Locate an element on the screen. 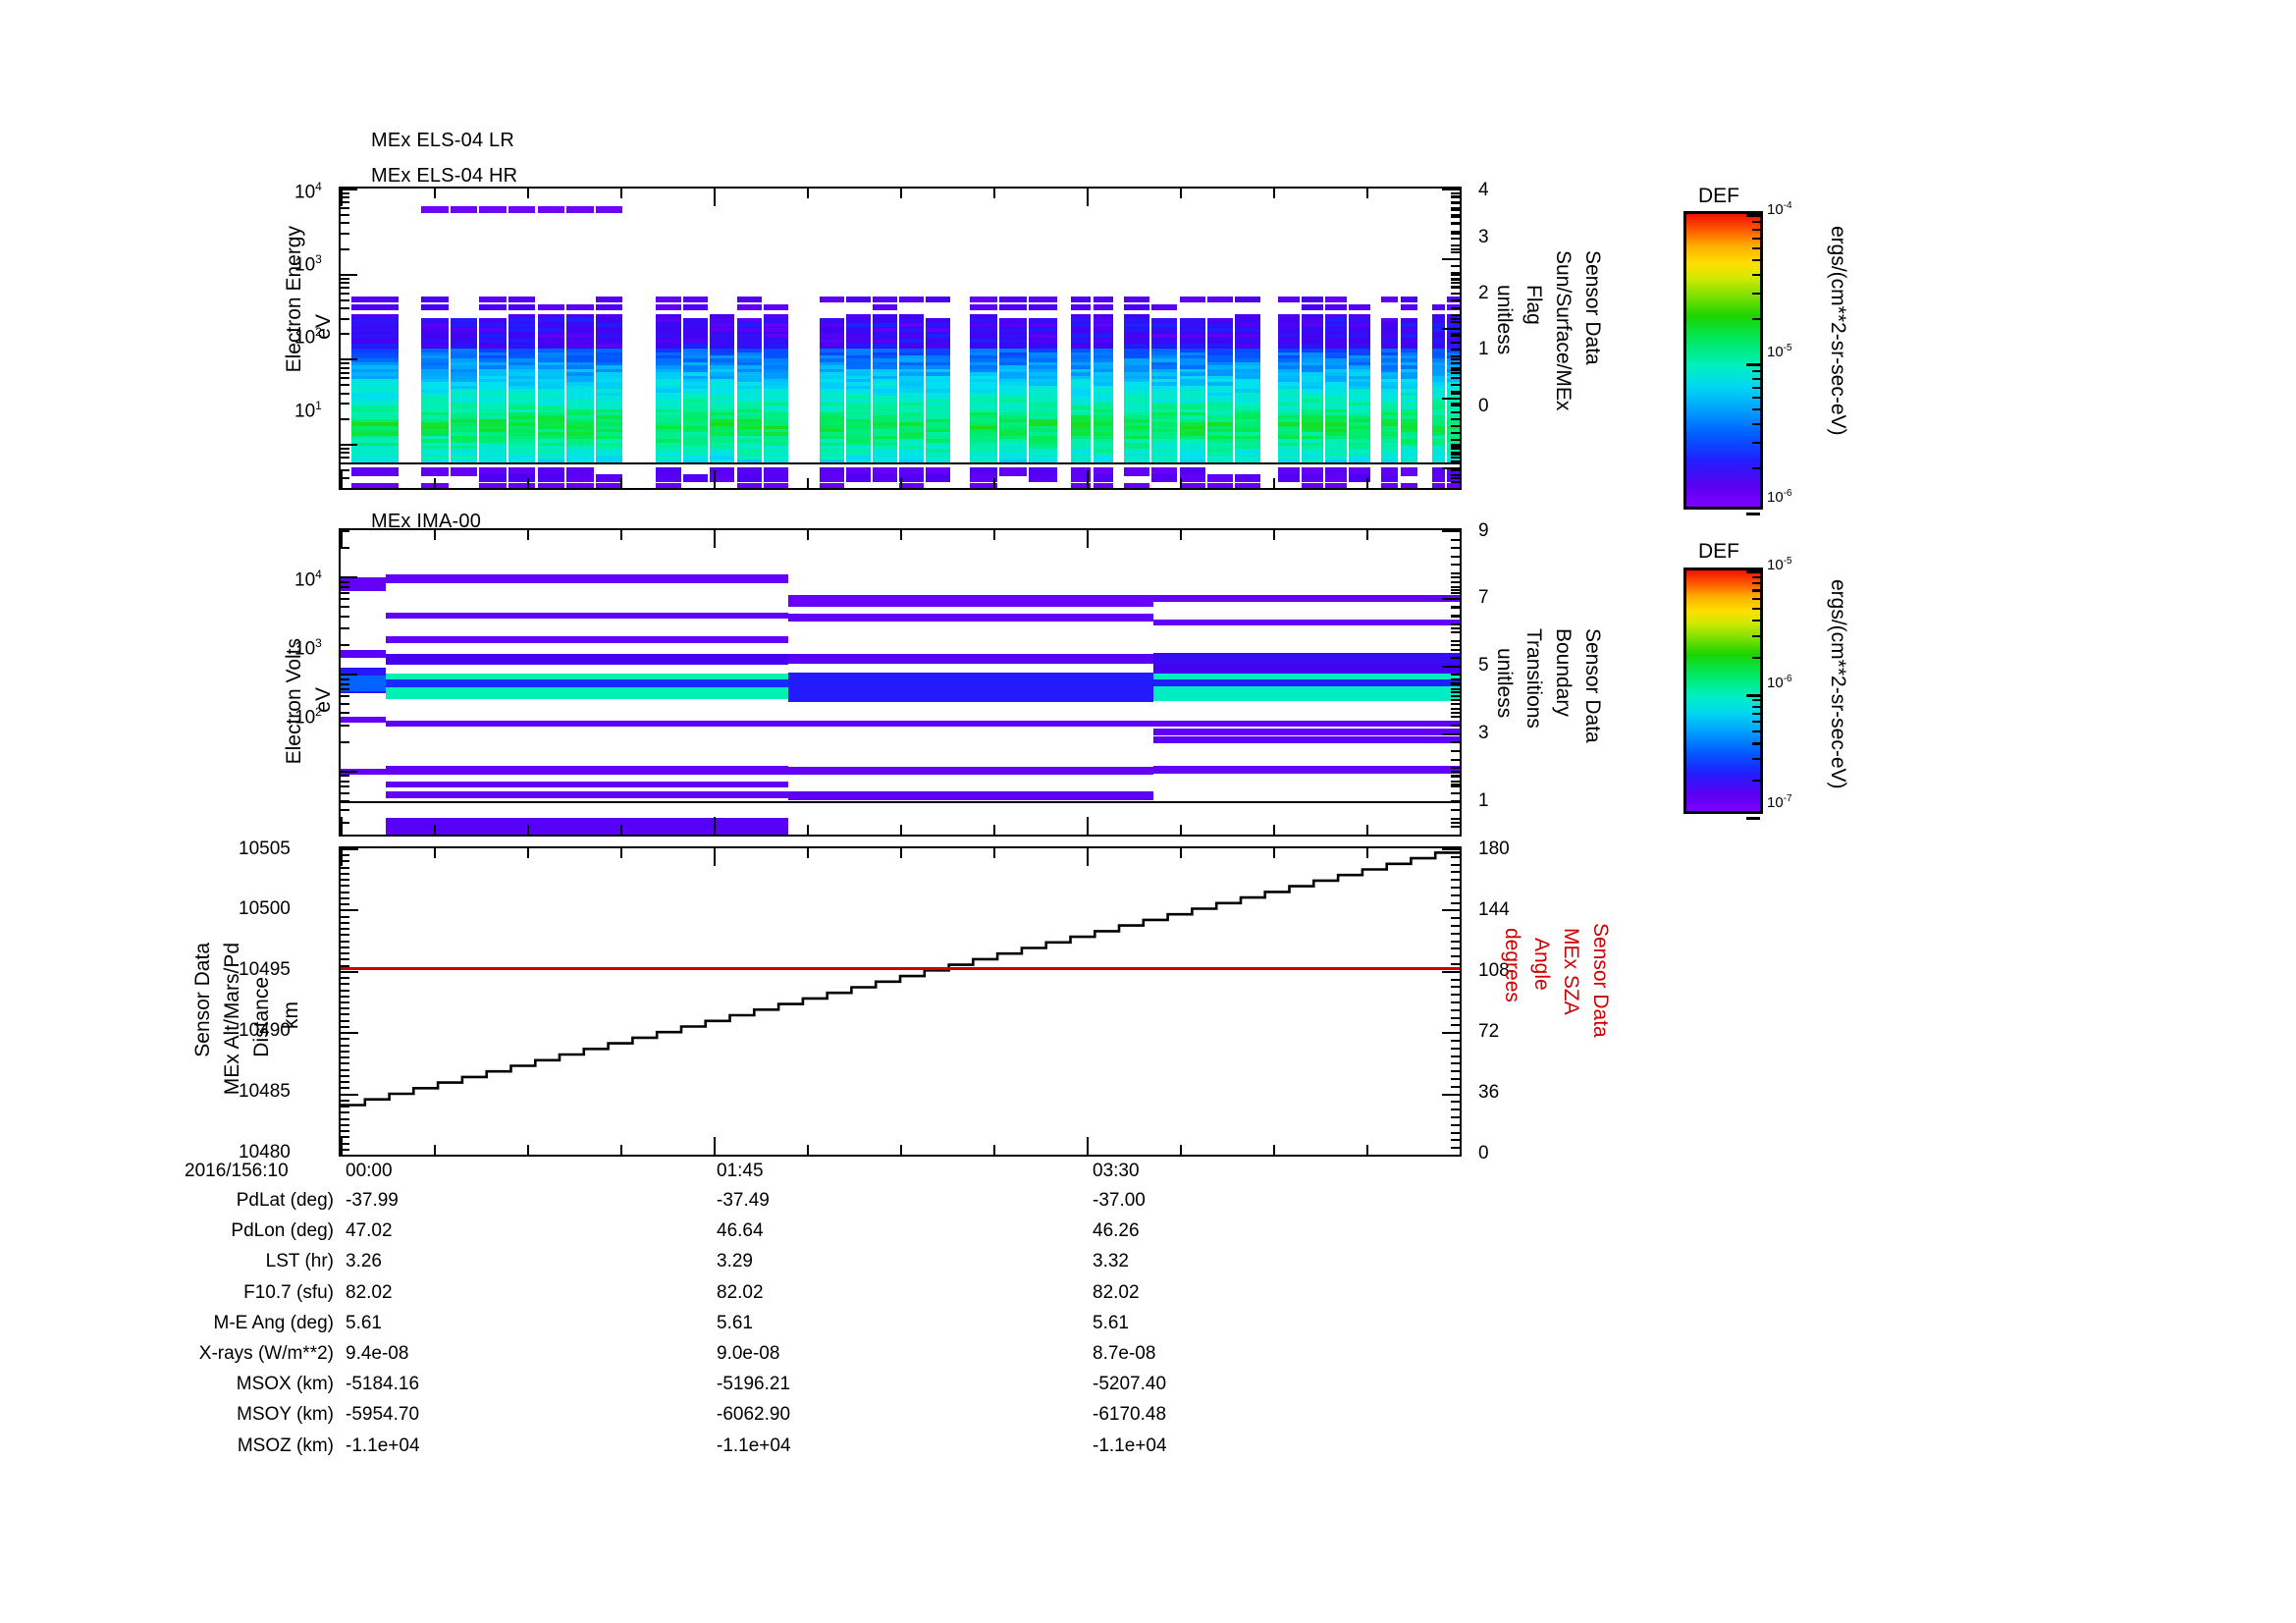 The height and width of the screenshot is (1623, 2296). distance-sza-panel is located at coordinates (900, 1001).